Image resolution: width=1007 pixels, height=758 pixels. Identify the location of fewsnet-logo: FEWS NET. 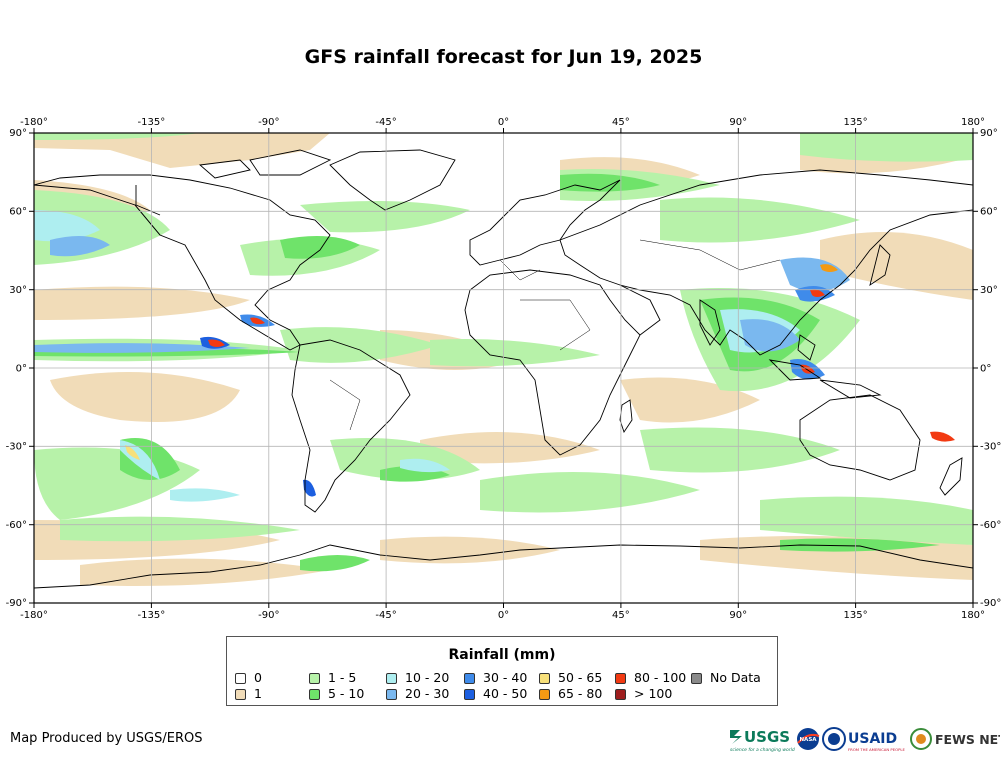
(955, 739).